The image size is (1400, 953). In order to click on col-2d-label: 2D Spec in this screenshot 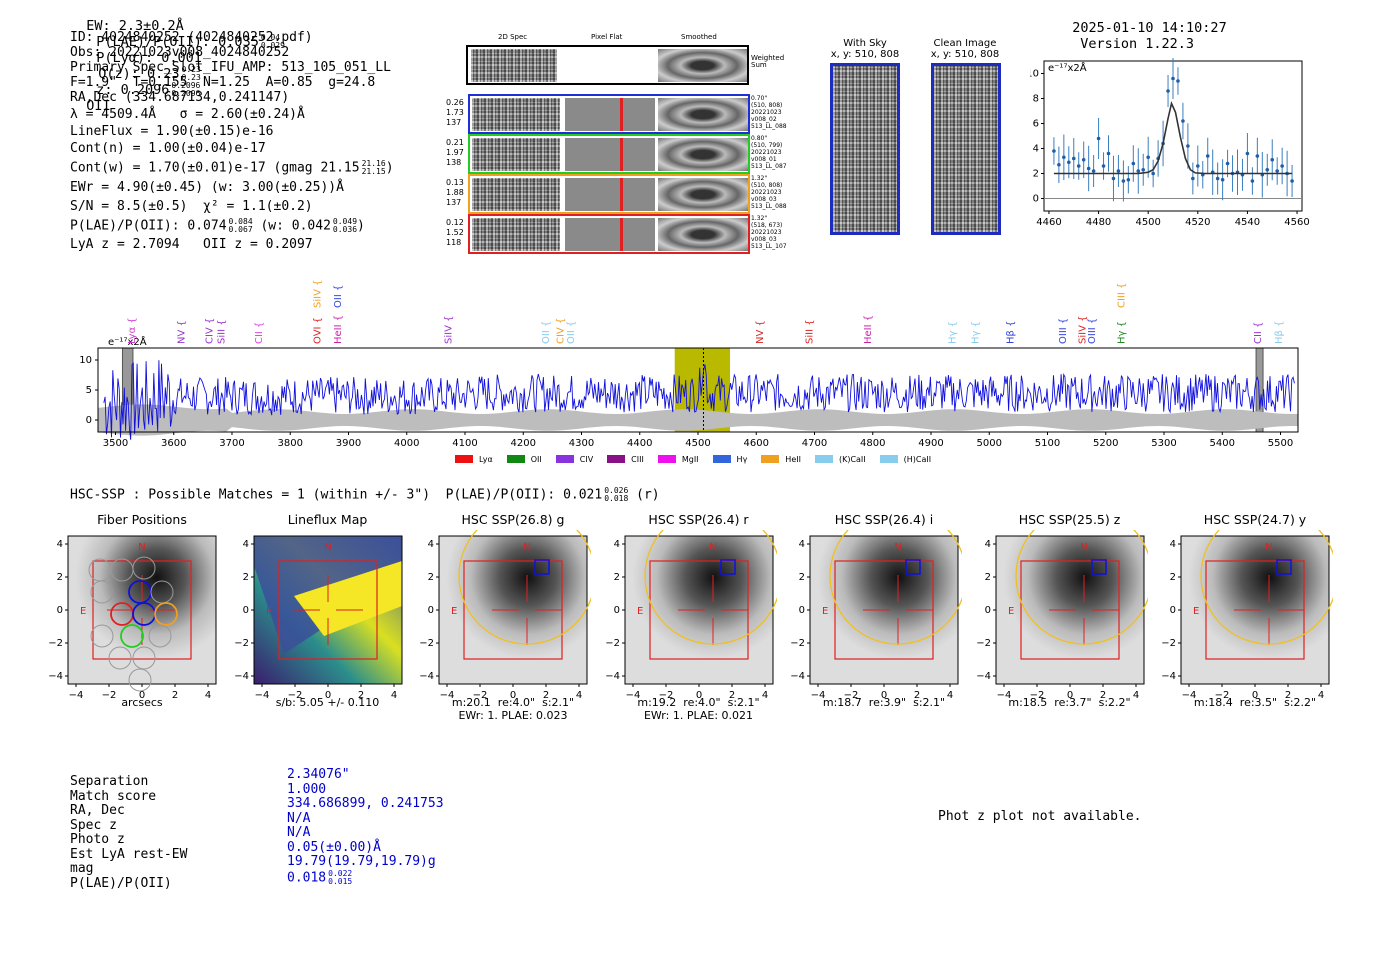, I will do `click(513, 37)`.